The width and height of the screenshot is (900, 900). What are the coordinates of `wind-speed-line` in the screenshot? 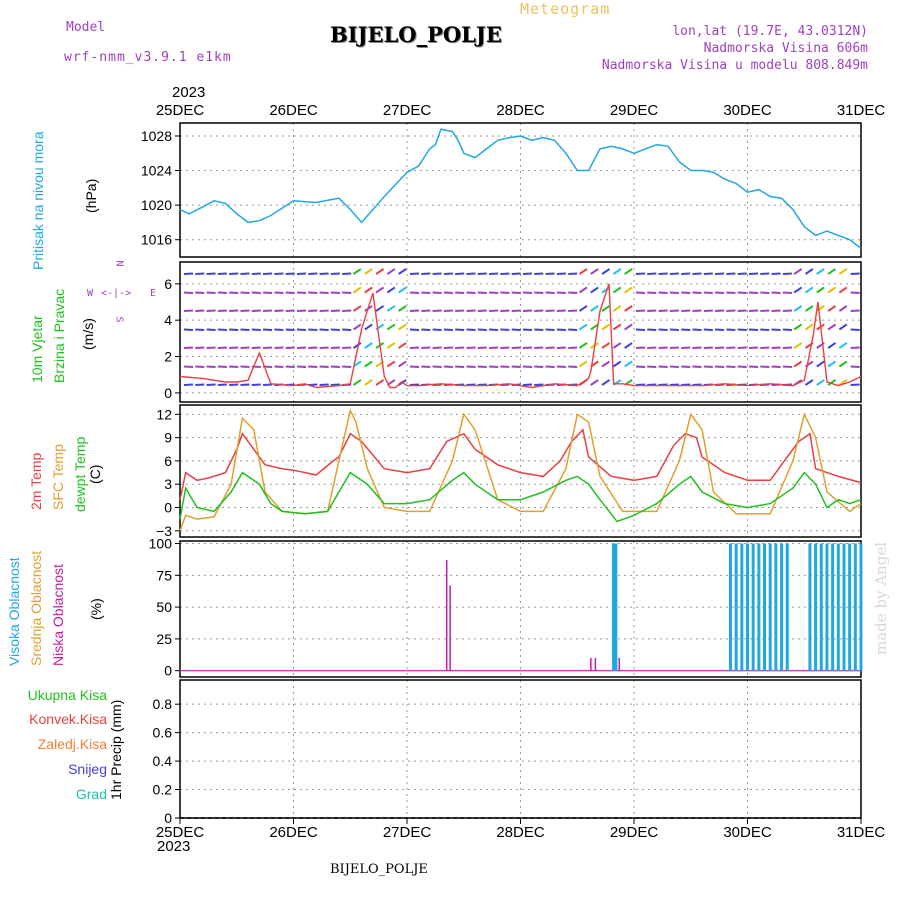 It's located at (520, 336).